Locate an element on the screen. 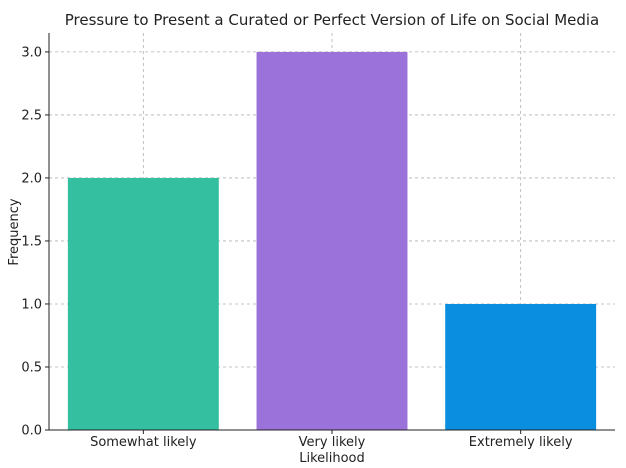  x-tick-label: Somewhat likely is located at coordinates (143, 442).